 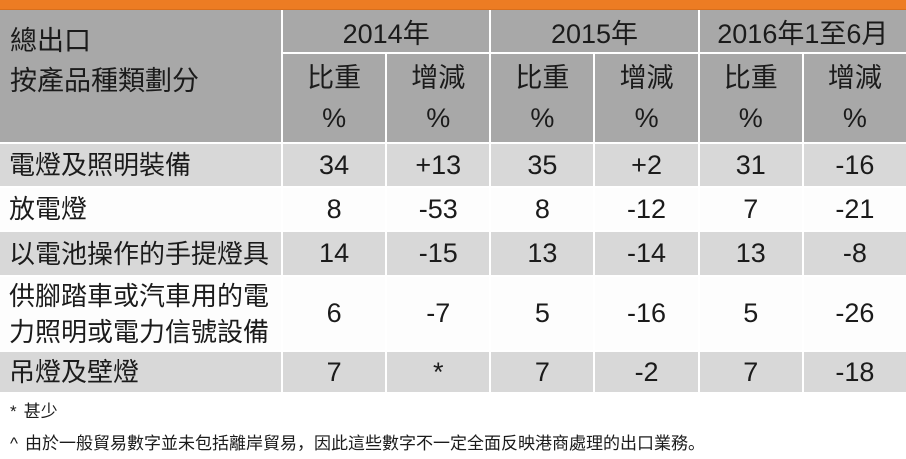 What do you see at coordinates (438, 313) in the screenshot?
I see `value-cell: -7` at bounding box center [438, 313].